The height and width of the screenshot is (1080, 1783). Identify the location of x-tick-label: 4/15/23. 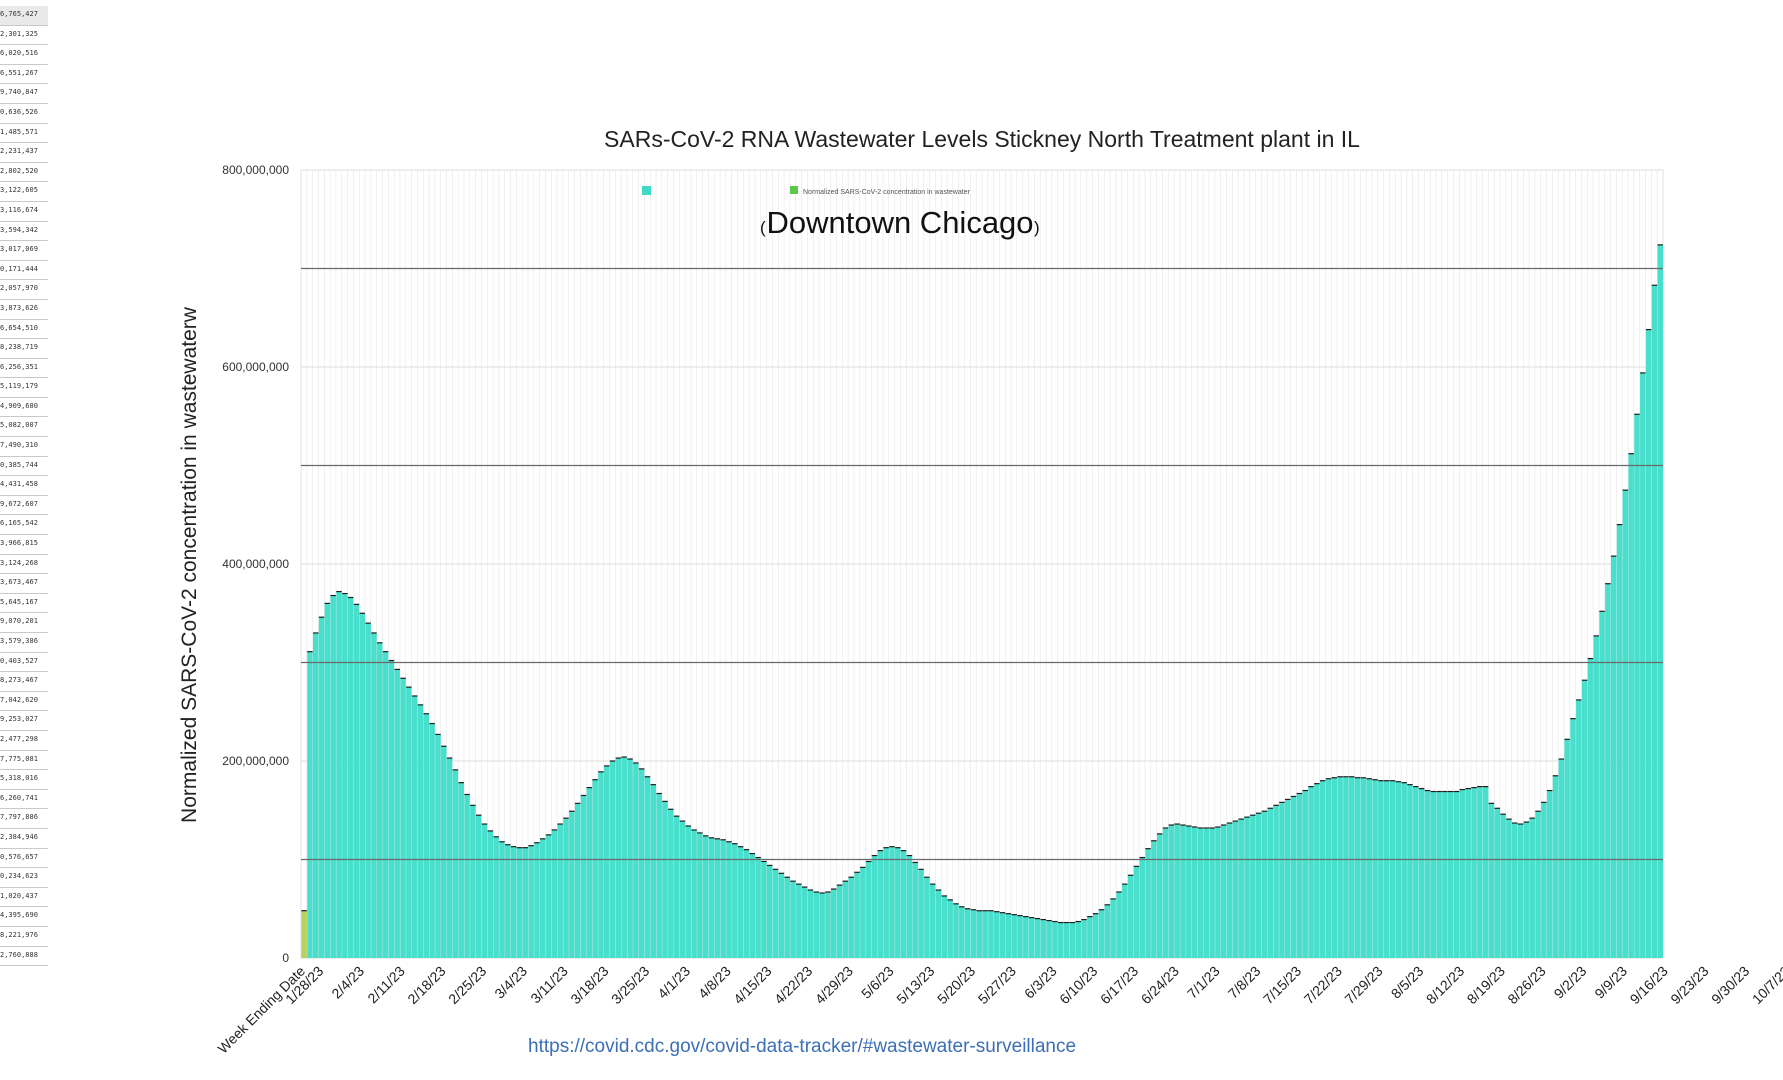
(752, 985).